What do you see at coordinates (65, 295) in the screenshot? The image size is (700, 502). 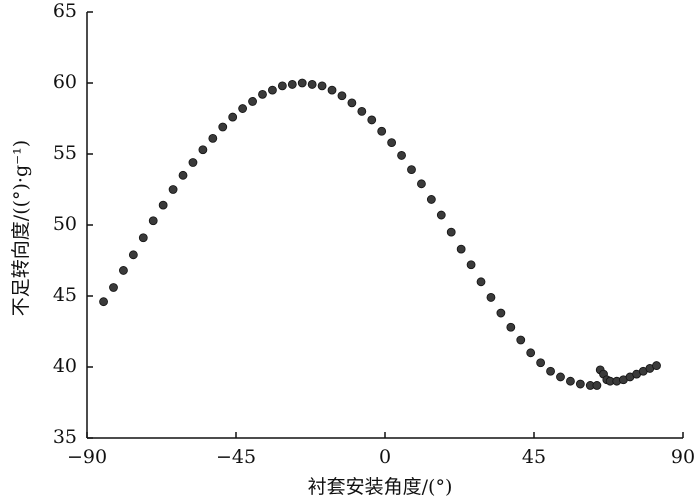 I see `y-tick-label: 45` at bounding box center [65, 295].